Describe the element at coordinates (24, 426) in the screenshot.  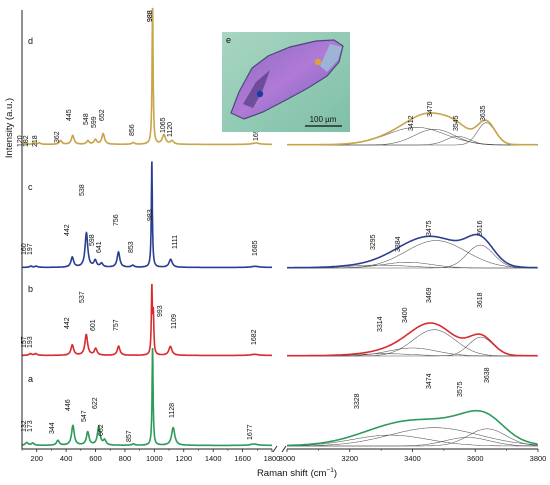
I see `peak-label-a-132: 132` at that location.